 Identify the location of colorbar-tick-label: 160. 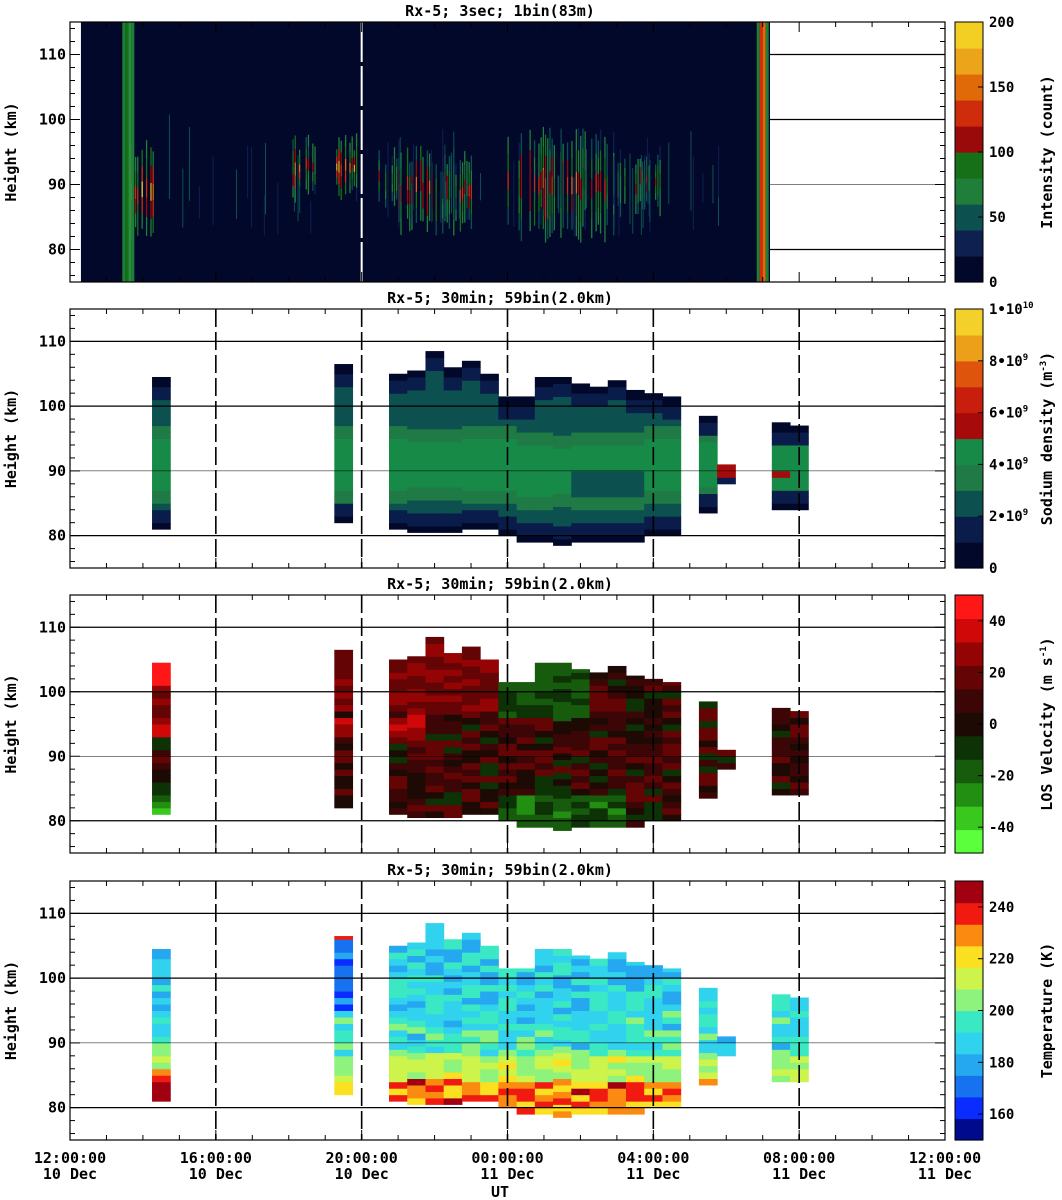
(1001, 1115).